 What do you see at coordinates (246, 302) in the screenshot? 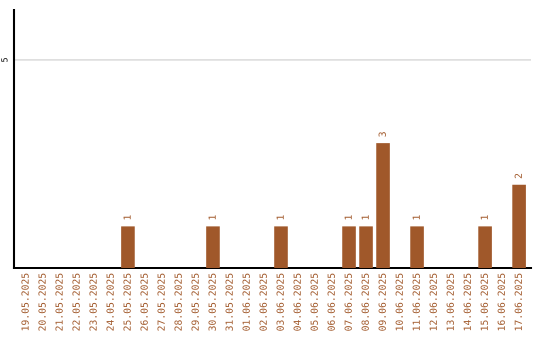
I see `x-tick-label: 01.06.2025` at bounding box center [246, 302].